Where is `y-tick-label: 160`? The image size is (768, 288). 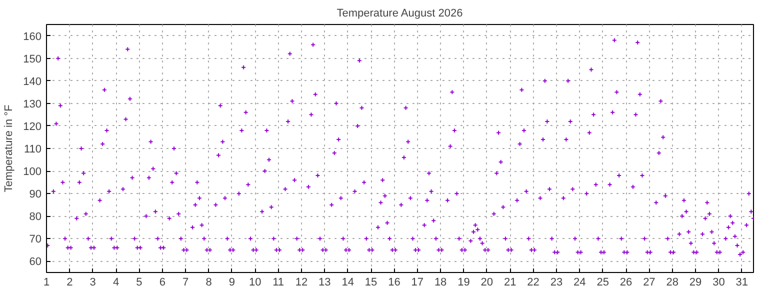
y-tick-label: 160 is located at coordinates (32, 36).